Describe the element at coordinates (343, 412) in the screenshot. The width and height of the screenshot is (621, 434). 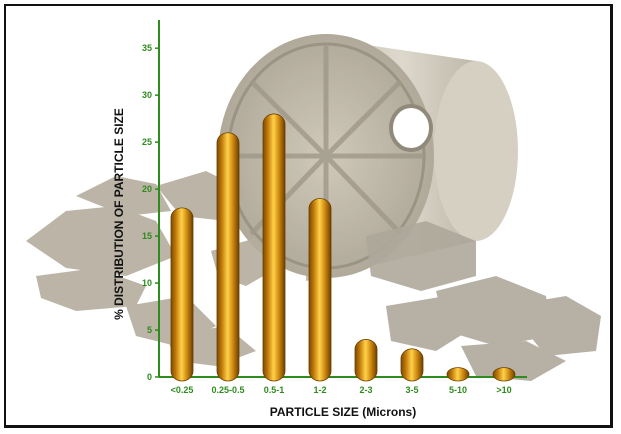
I see `x-axis-title: PARTICLE SIZE (Microns)` at that location.